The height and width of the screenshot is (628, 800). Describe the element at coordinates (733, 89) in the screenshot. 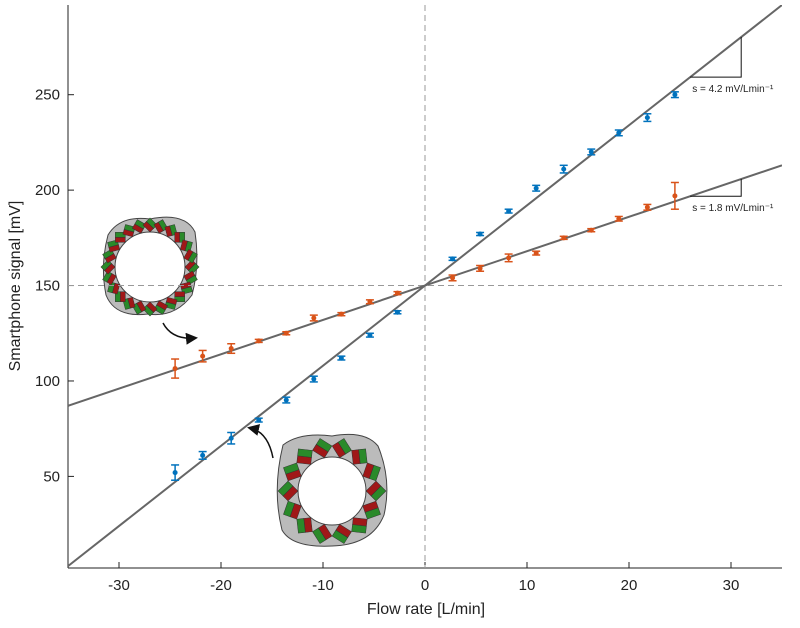

I see `slope-label: s = 4.2 mV/Lmin⁻¹` at that location.